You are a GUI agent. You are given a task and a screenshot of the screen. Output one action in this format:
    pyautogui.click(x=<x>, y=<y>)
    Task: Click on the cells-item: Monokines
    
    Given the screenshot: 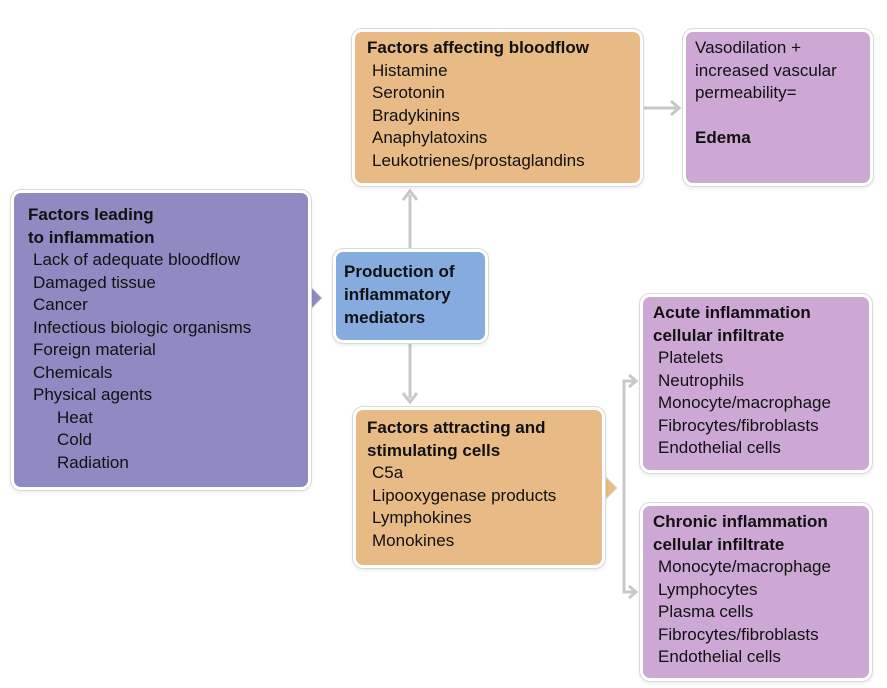 What is the action you would take?
    pyautogui.click(x=413, y=540)
    